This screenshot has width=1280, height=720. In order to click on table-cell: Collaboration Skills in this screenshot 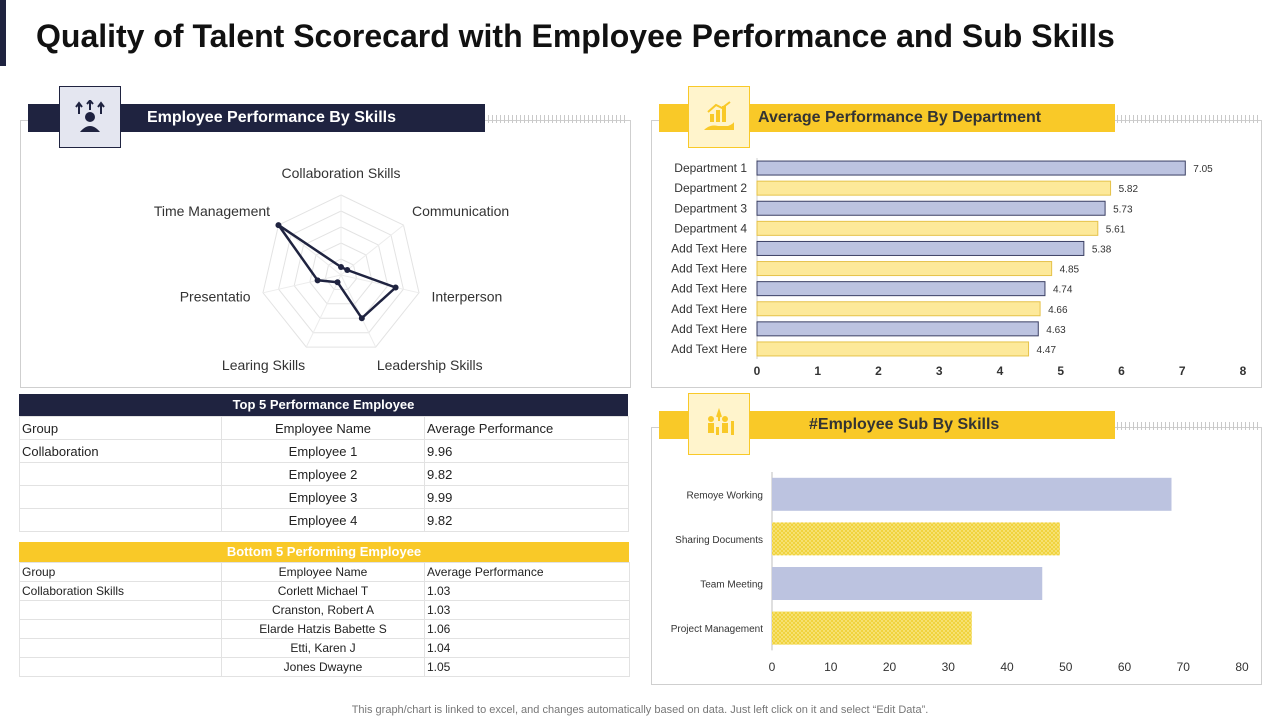, I will do `click(120, 591)`.